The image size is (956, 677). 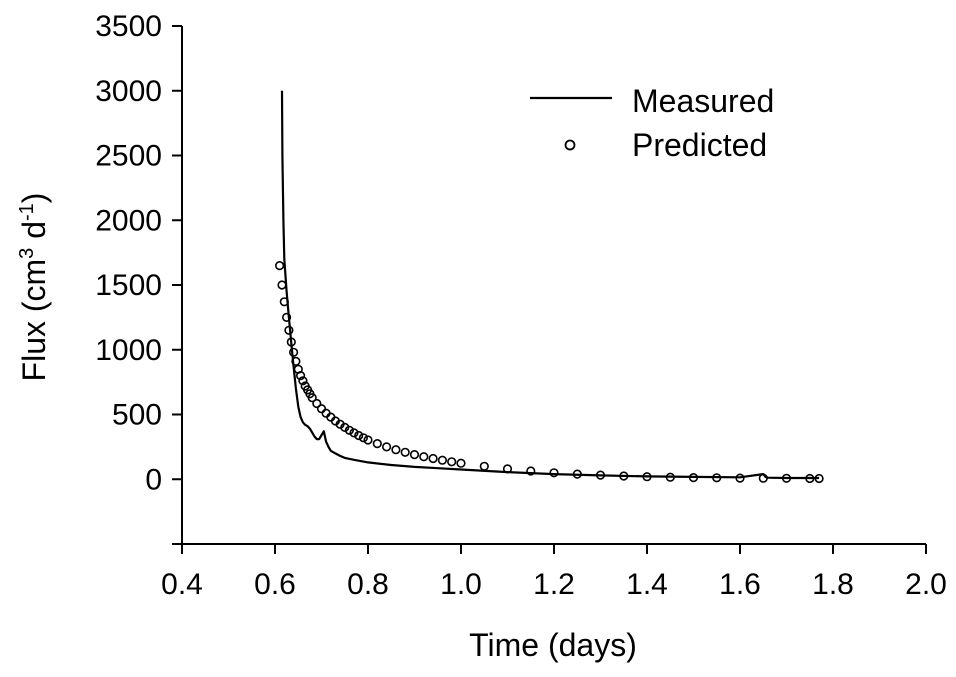 What do you see at coordinates (275, 584) in the screenshot?
I see `x-tick-label: 0.6` at bounding box center [275, 584].